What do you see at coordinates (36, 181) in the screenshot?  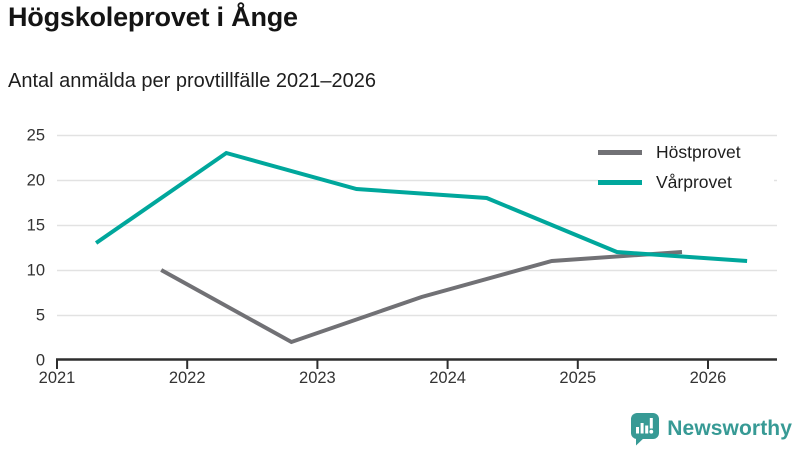 I see `svg-text: 20` at bounding box center [36, 181].